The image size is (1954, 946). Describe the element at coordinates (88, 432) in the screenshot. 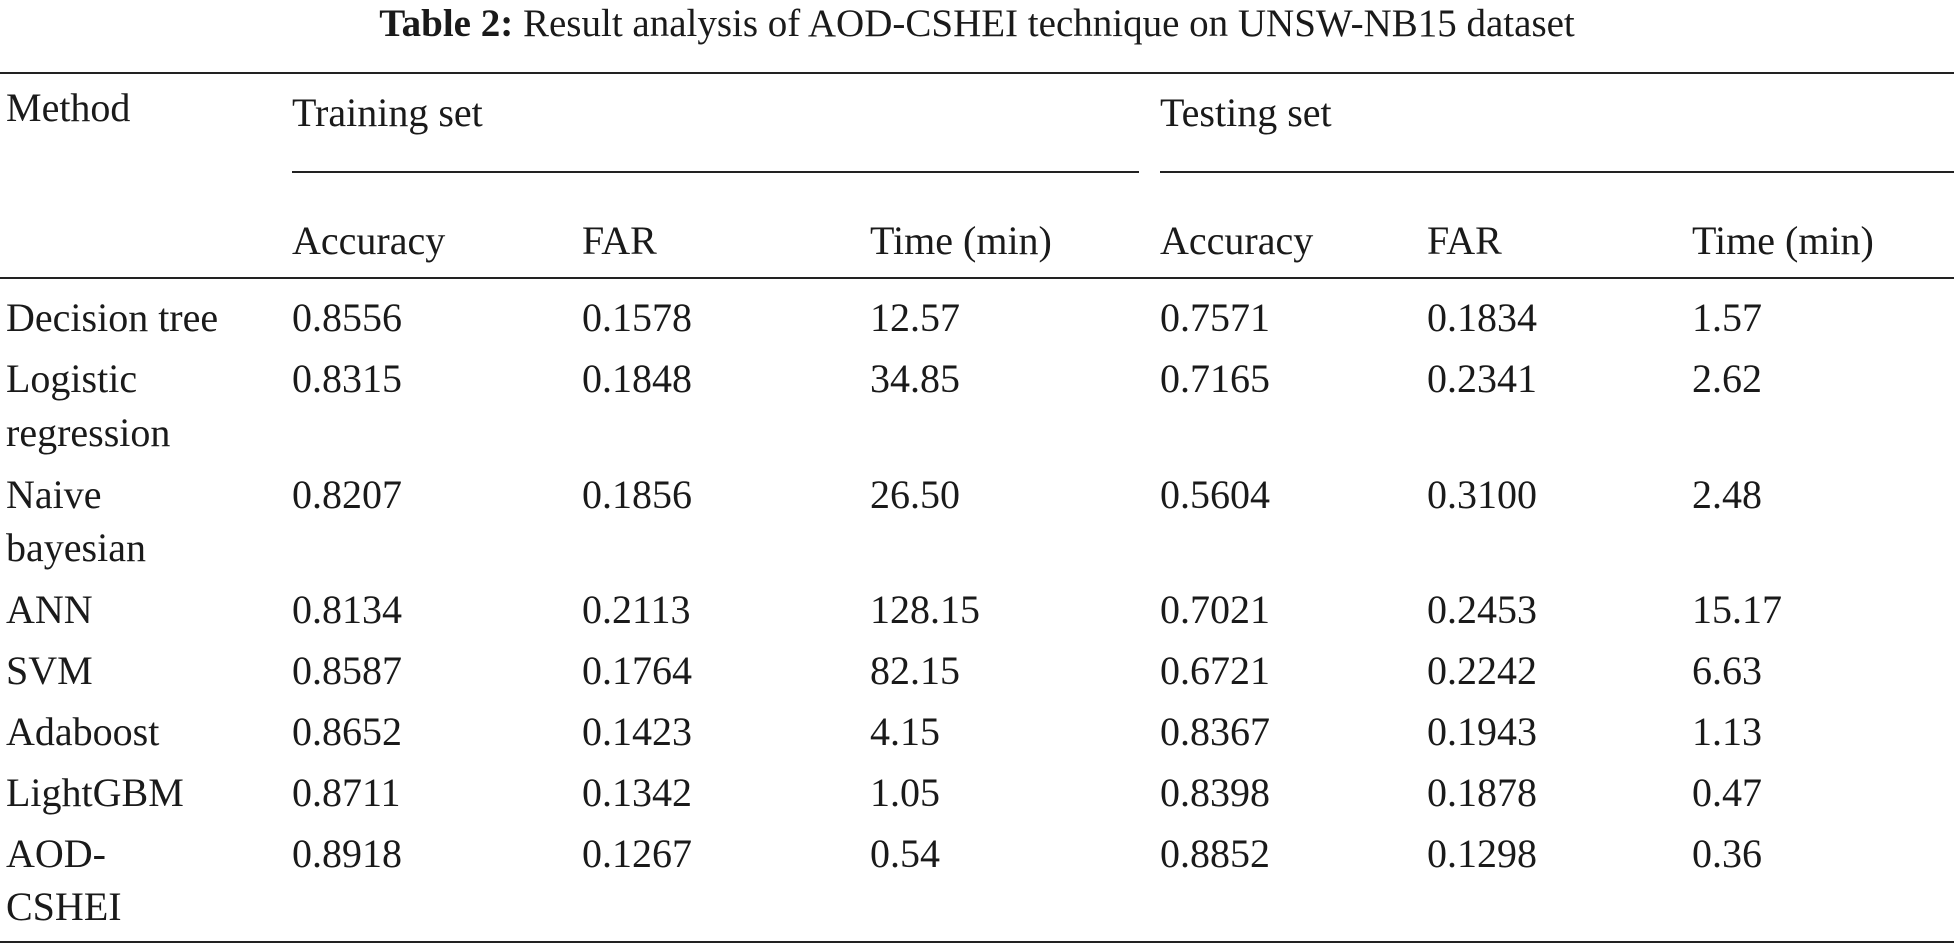

I see `method-cell-continued: regression` at that location.